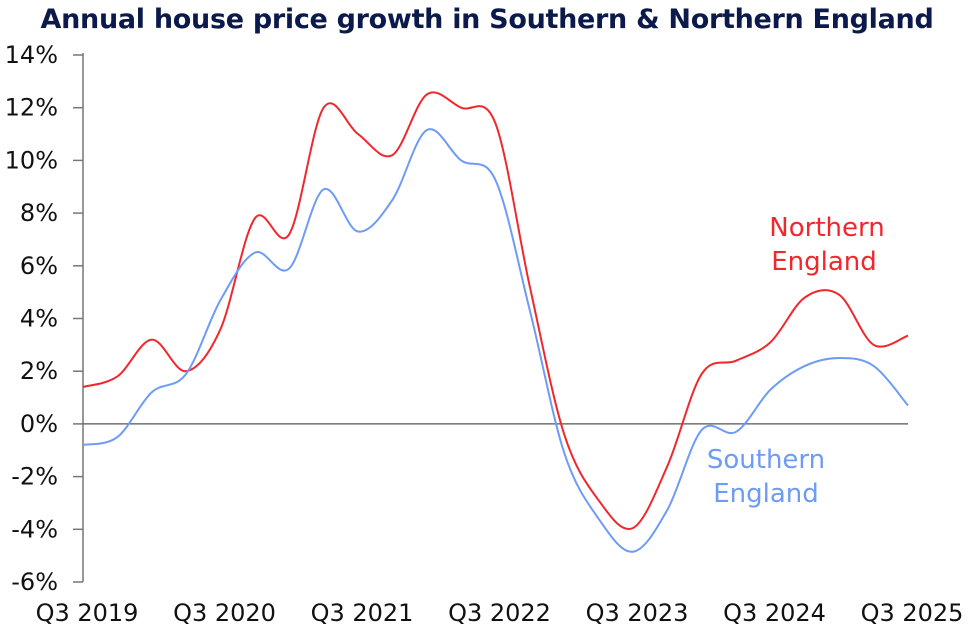 The height and width of the screenshot is (636, 974). I want to click on y-tick-label: 4%, so click(39, 319).